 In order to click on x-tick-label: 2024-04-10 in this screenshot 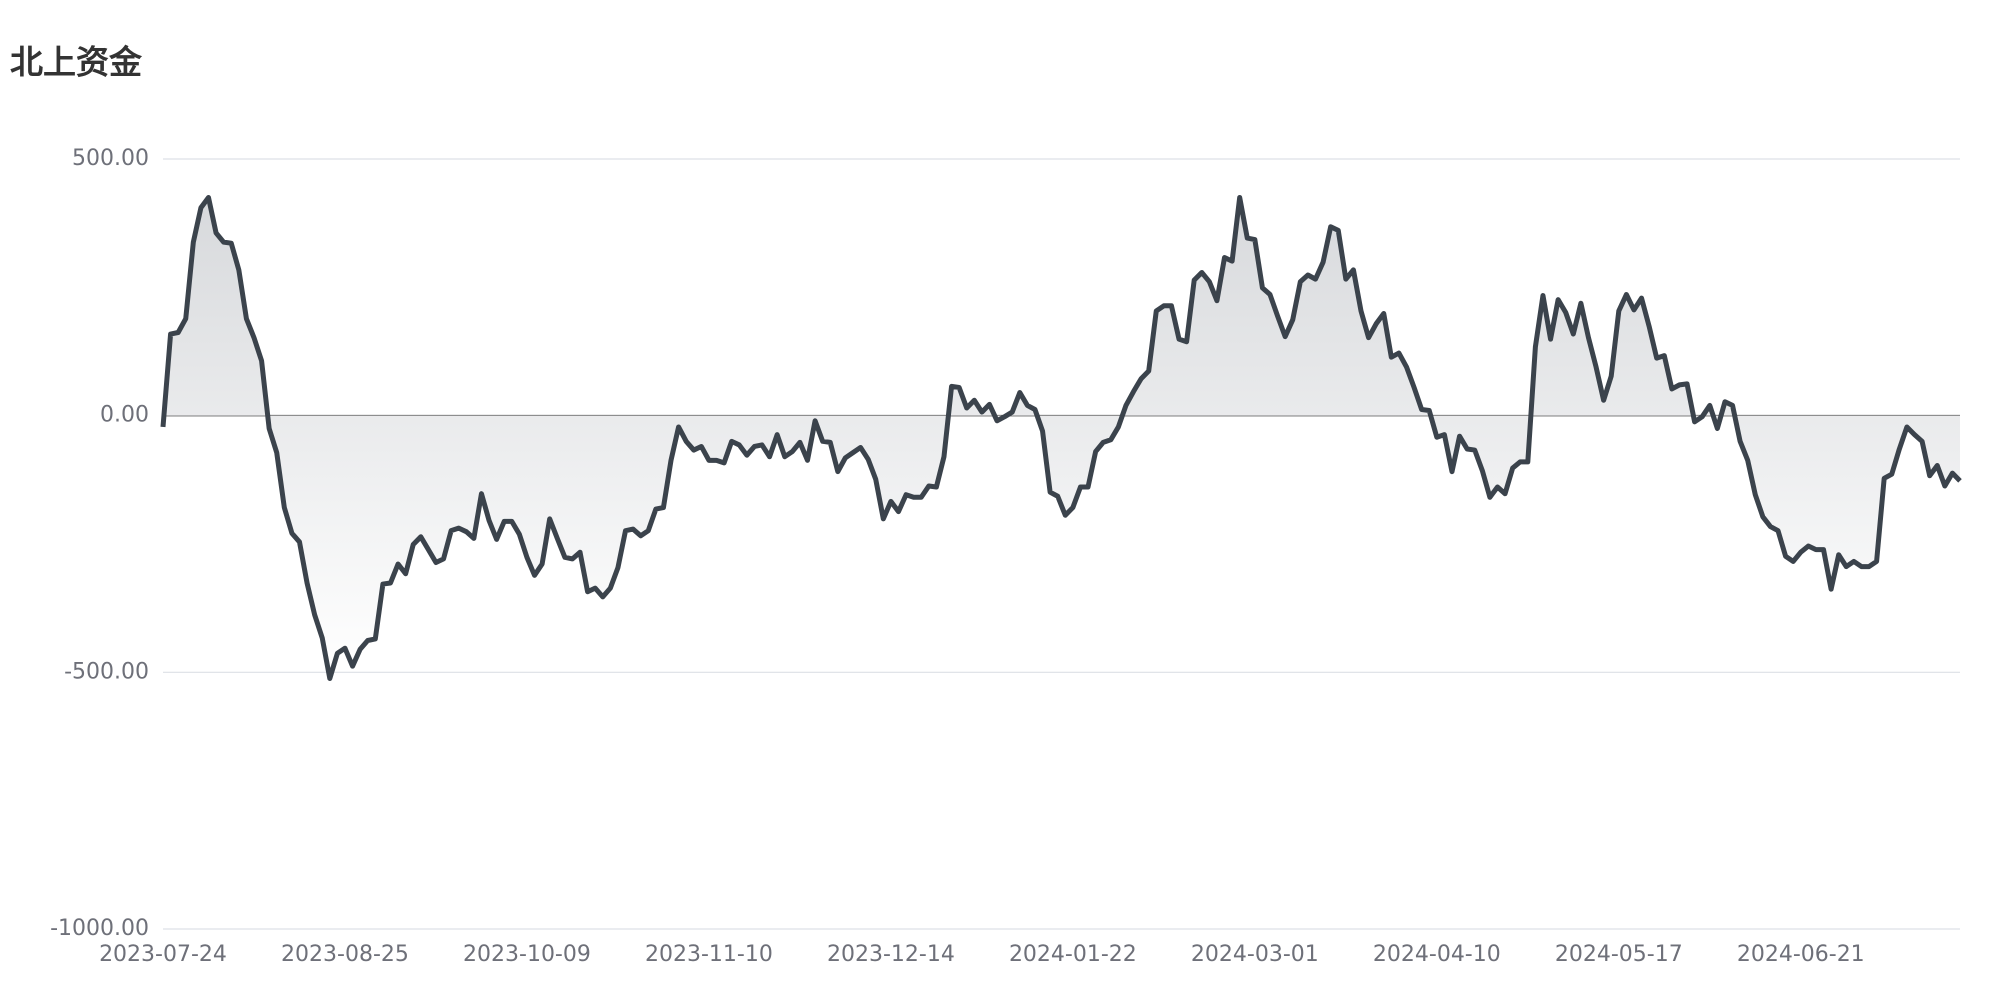, I will do `click(1437, 954)`.